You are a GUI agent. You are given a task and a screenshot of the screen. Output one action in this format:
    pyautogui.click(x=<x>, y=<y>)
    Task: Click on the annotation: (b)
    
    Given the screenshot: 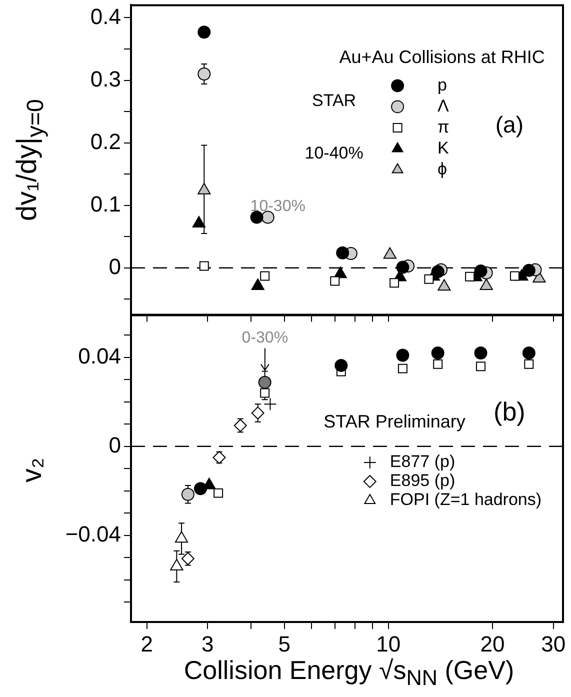 What is the action you would take?
    pyautogui.click(x=510, y=411)
    